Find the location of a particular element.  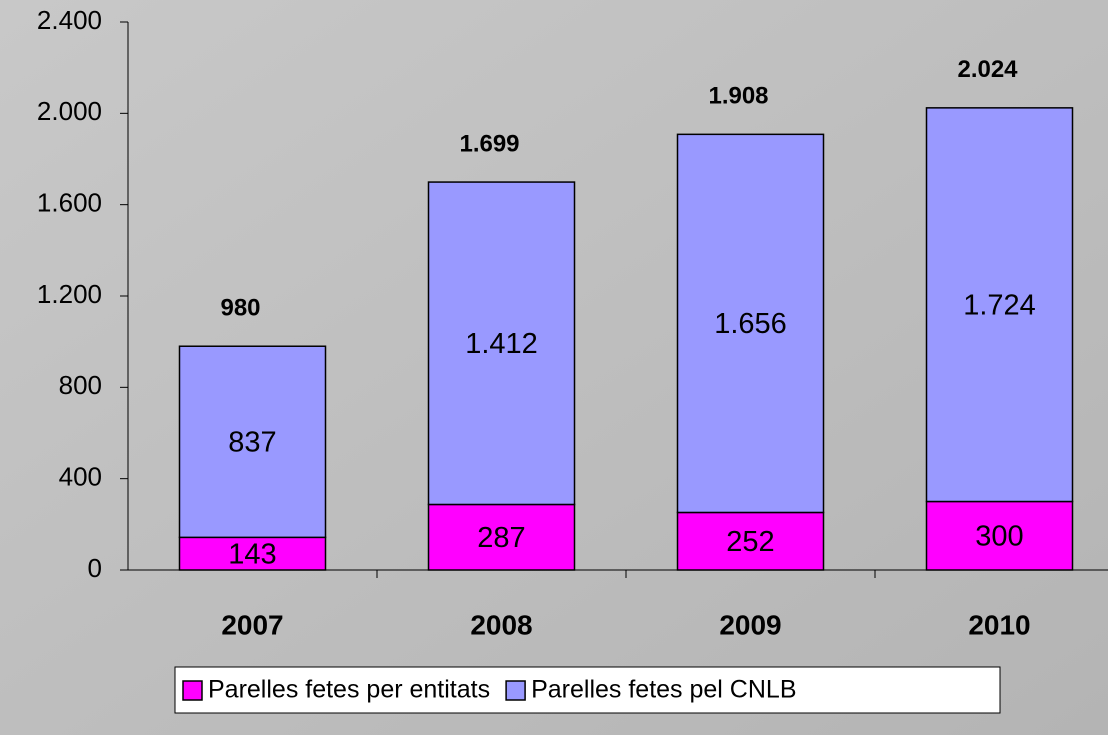

y-tick-label: 1.600 is located at coordinates (69, 203).